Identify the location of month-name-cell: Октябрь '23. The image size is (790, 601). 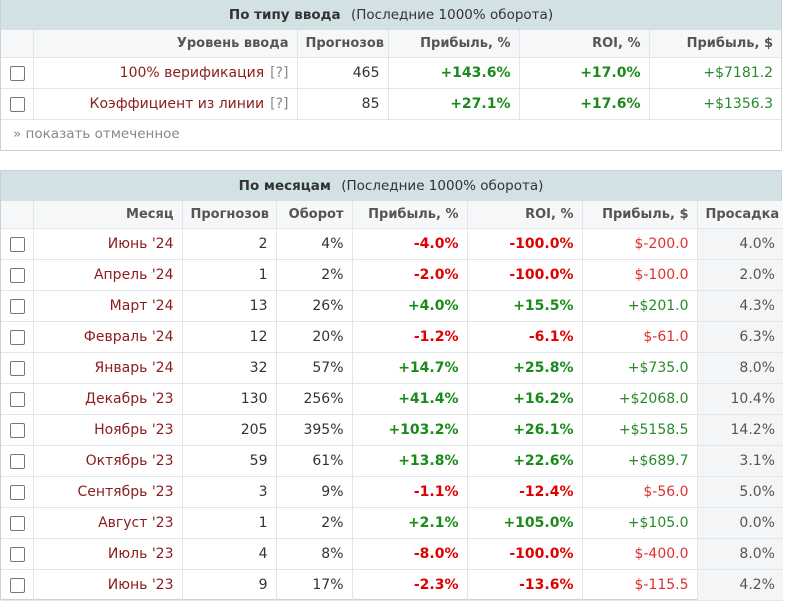
(108, 461).